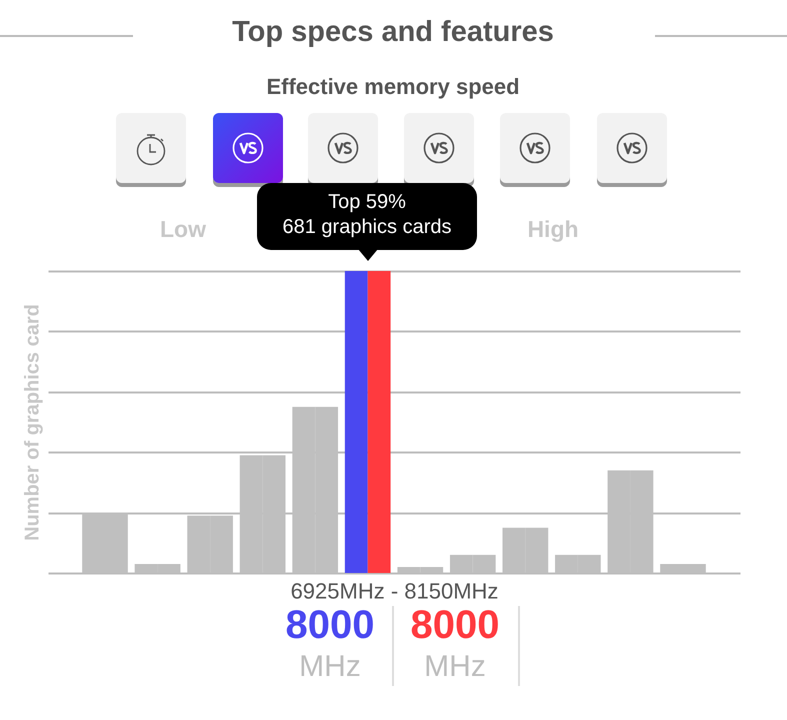 This screenshot has width=787, height=720. I want to click on x-axis-title: 6925MHz - 8150MHz, so click(394, 591).